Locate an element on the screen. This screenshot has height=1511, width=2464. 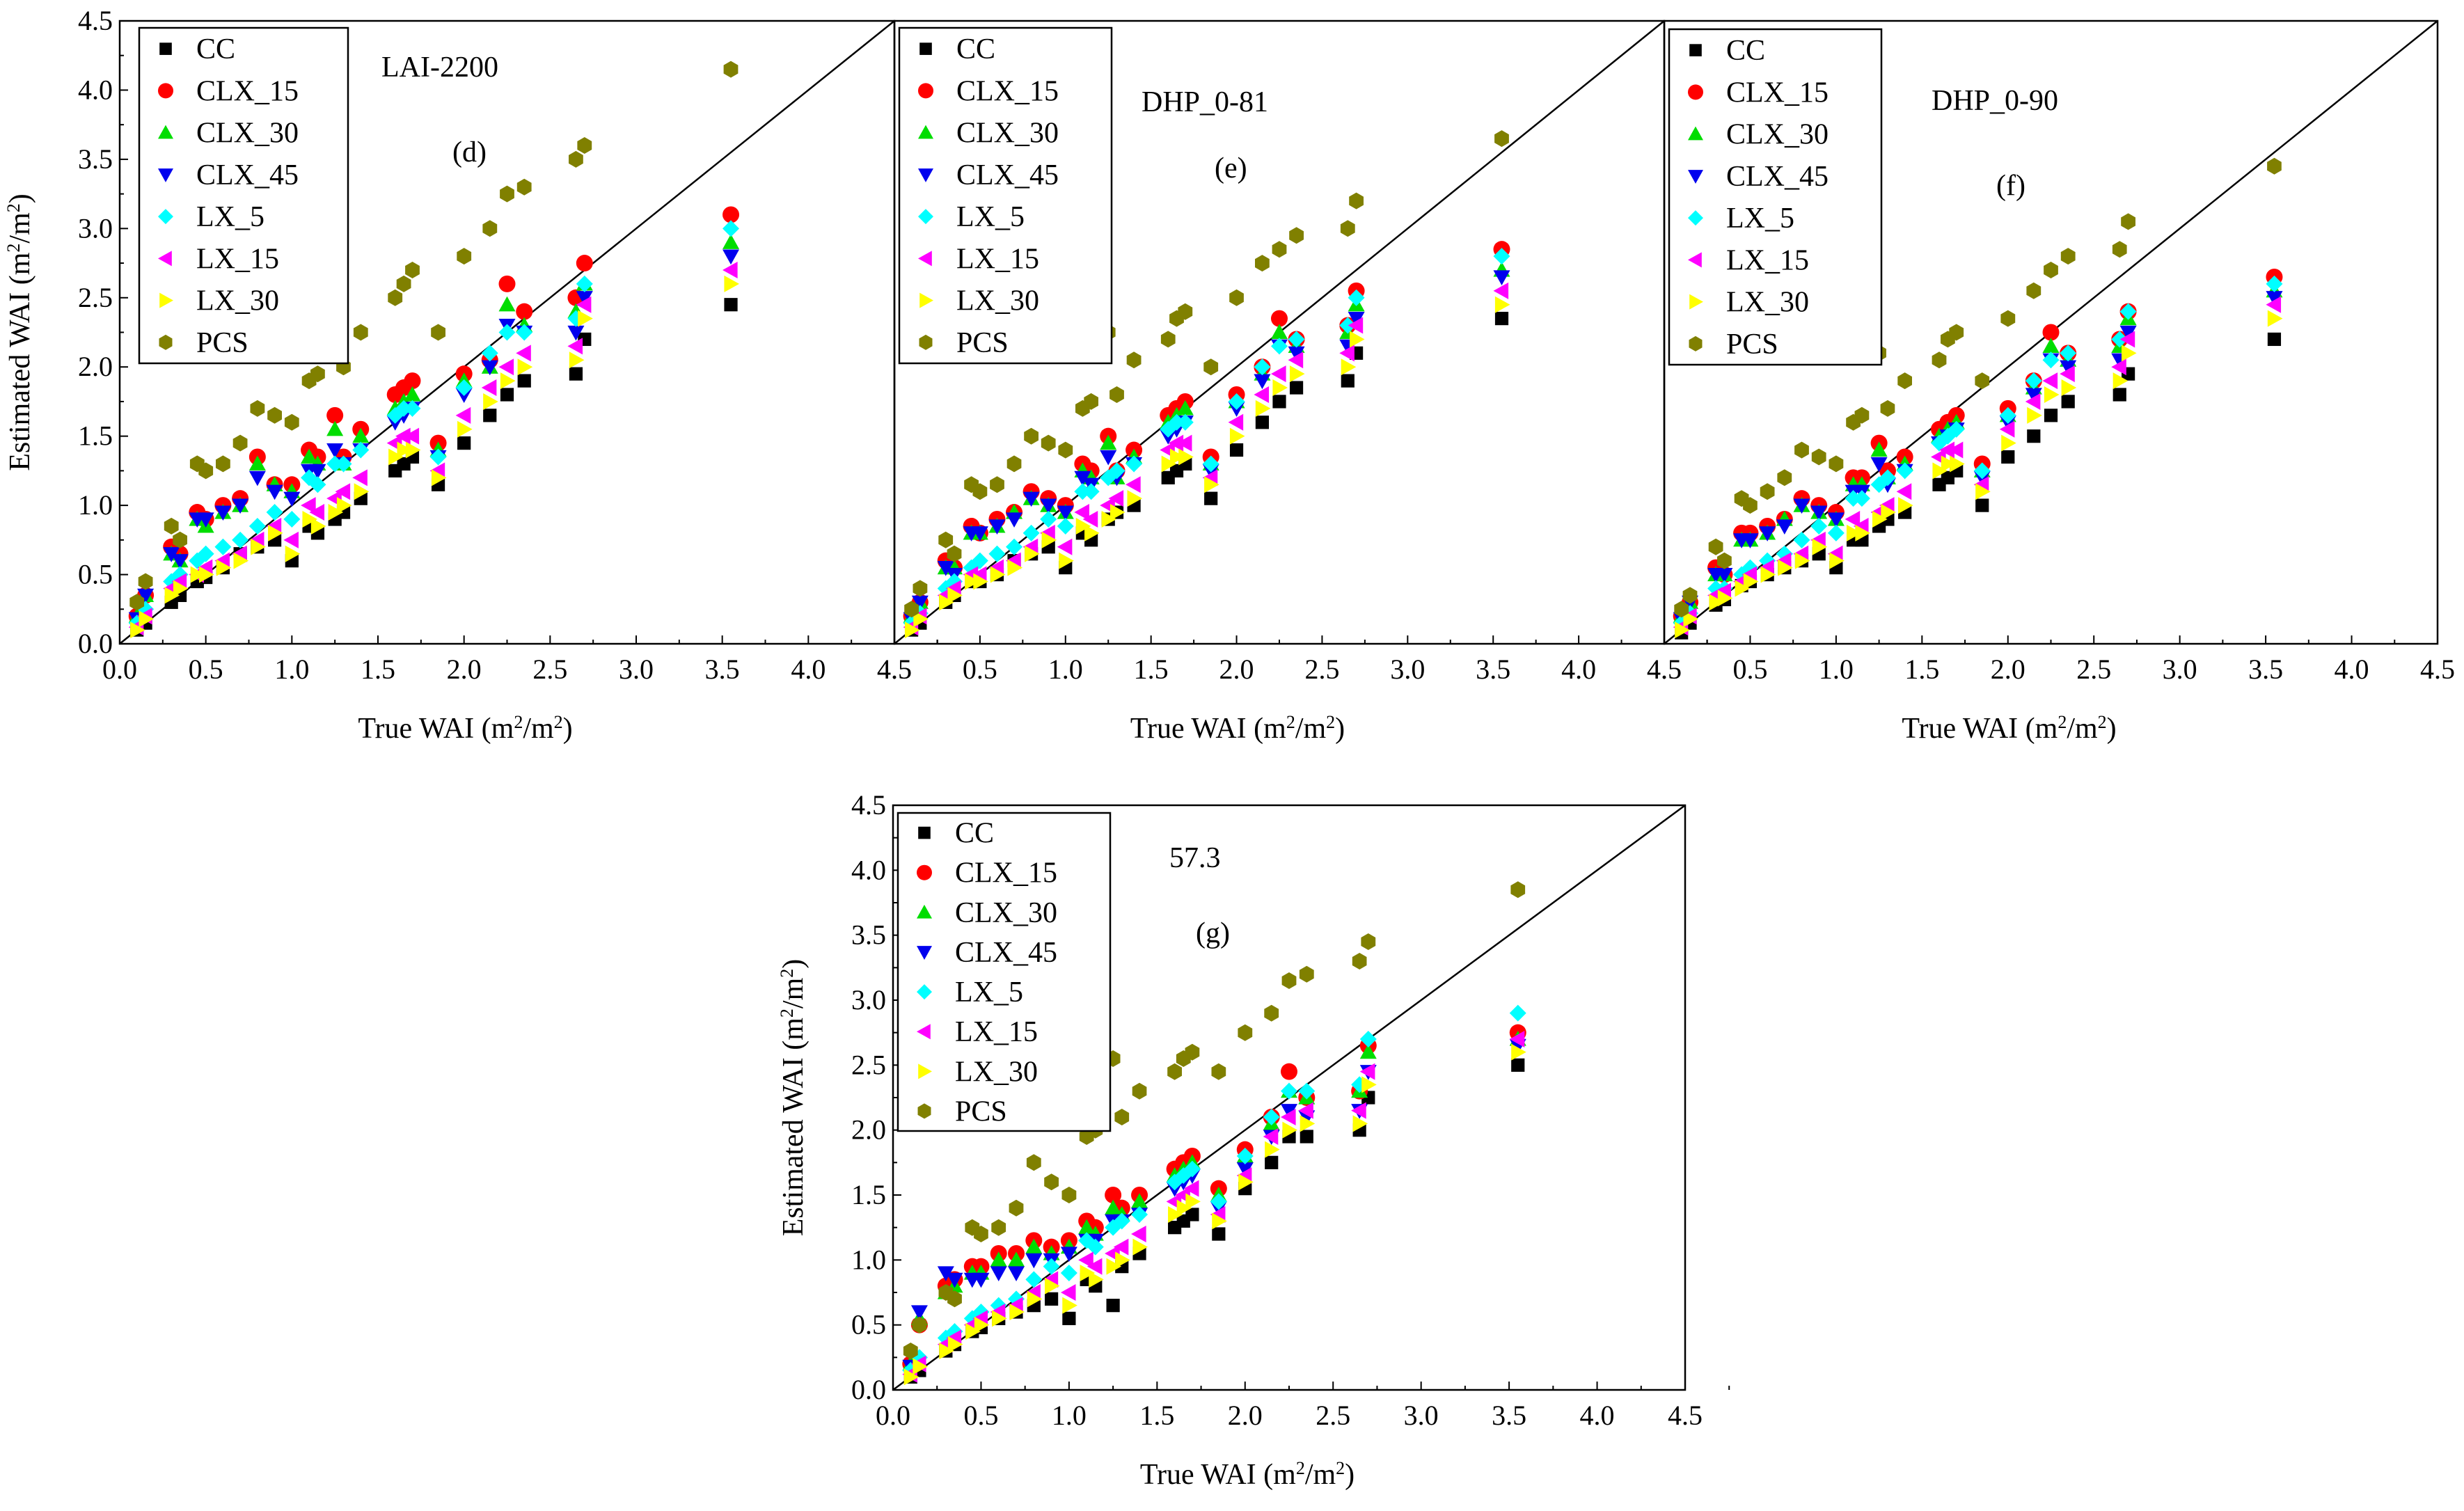
y-tick-label: 2.5 is located at coordinates (868, 1064).